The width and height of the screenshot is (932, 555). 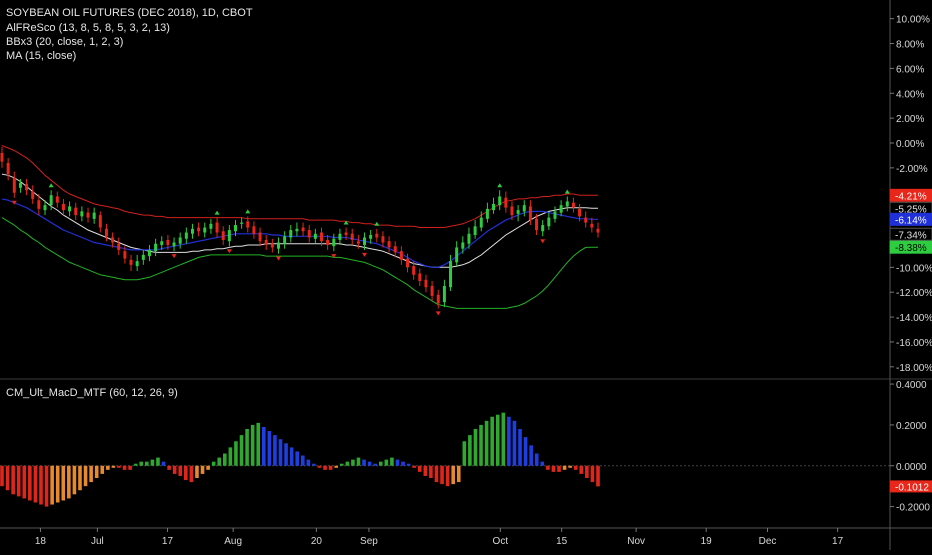 I want to click on macd-tick-label: 0.4000, so click(x=911, y=385).